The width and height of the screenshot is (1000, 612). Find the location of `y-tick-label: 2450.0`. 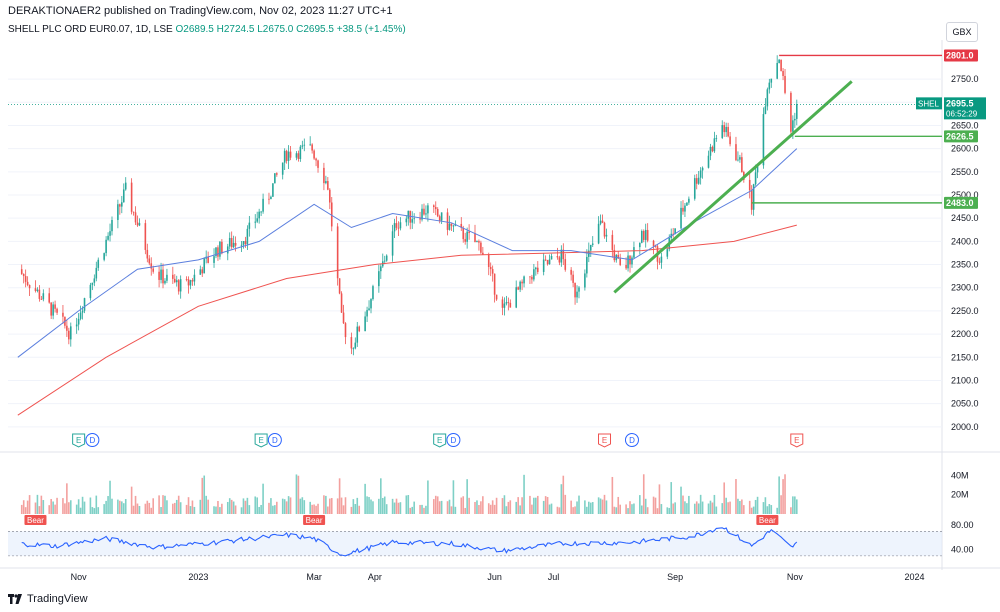

y-tick-label: 2450.0 is located at coordinates (965, 218).